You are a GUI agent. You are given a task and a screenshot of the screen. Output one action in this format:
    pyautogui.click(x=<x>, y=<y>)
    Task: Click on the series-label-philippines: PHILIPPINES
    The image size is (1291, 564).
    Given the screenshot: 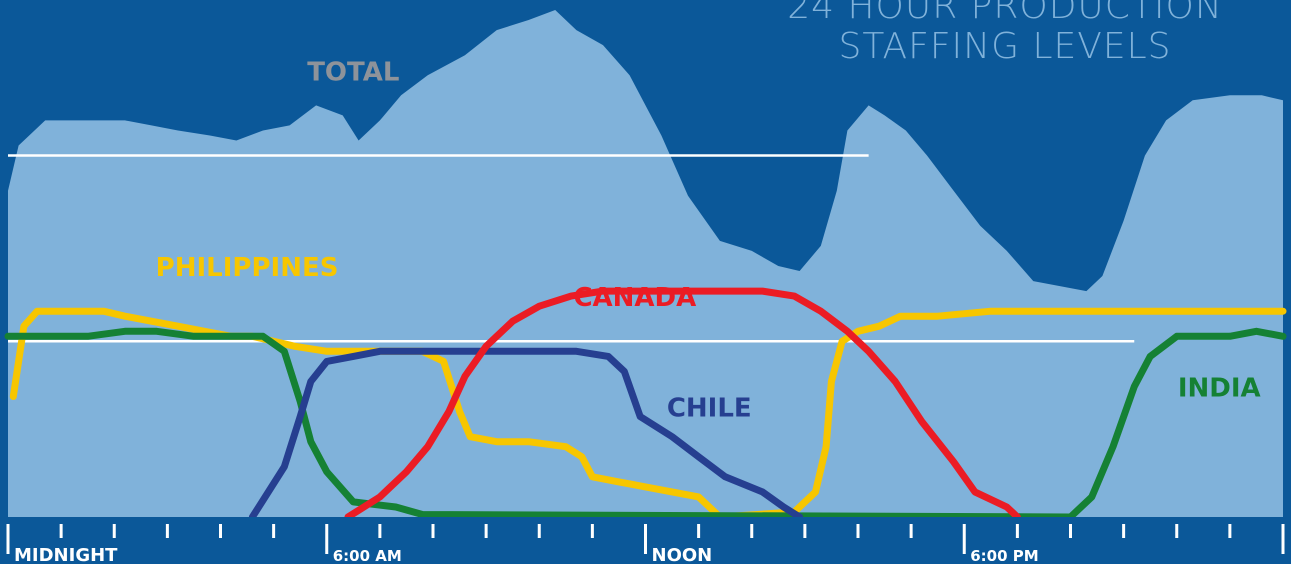 What is the action you would take?
    pyautogui.click(x=247, y=268)
    